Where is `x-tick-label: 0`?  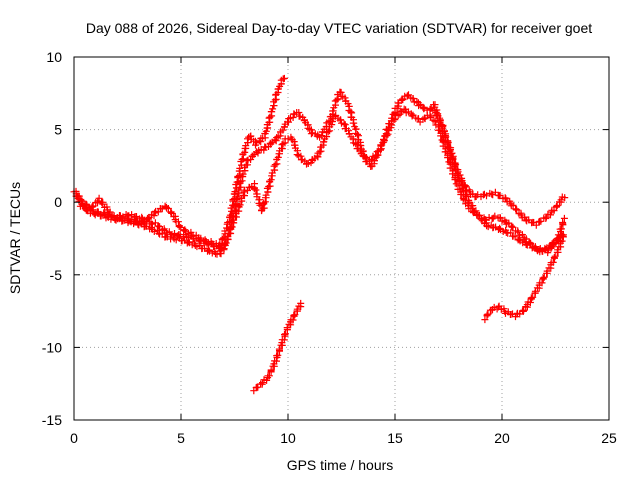
x-tick-label: 0 is located at coordinates (74, 438).